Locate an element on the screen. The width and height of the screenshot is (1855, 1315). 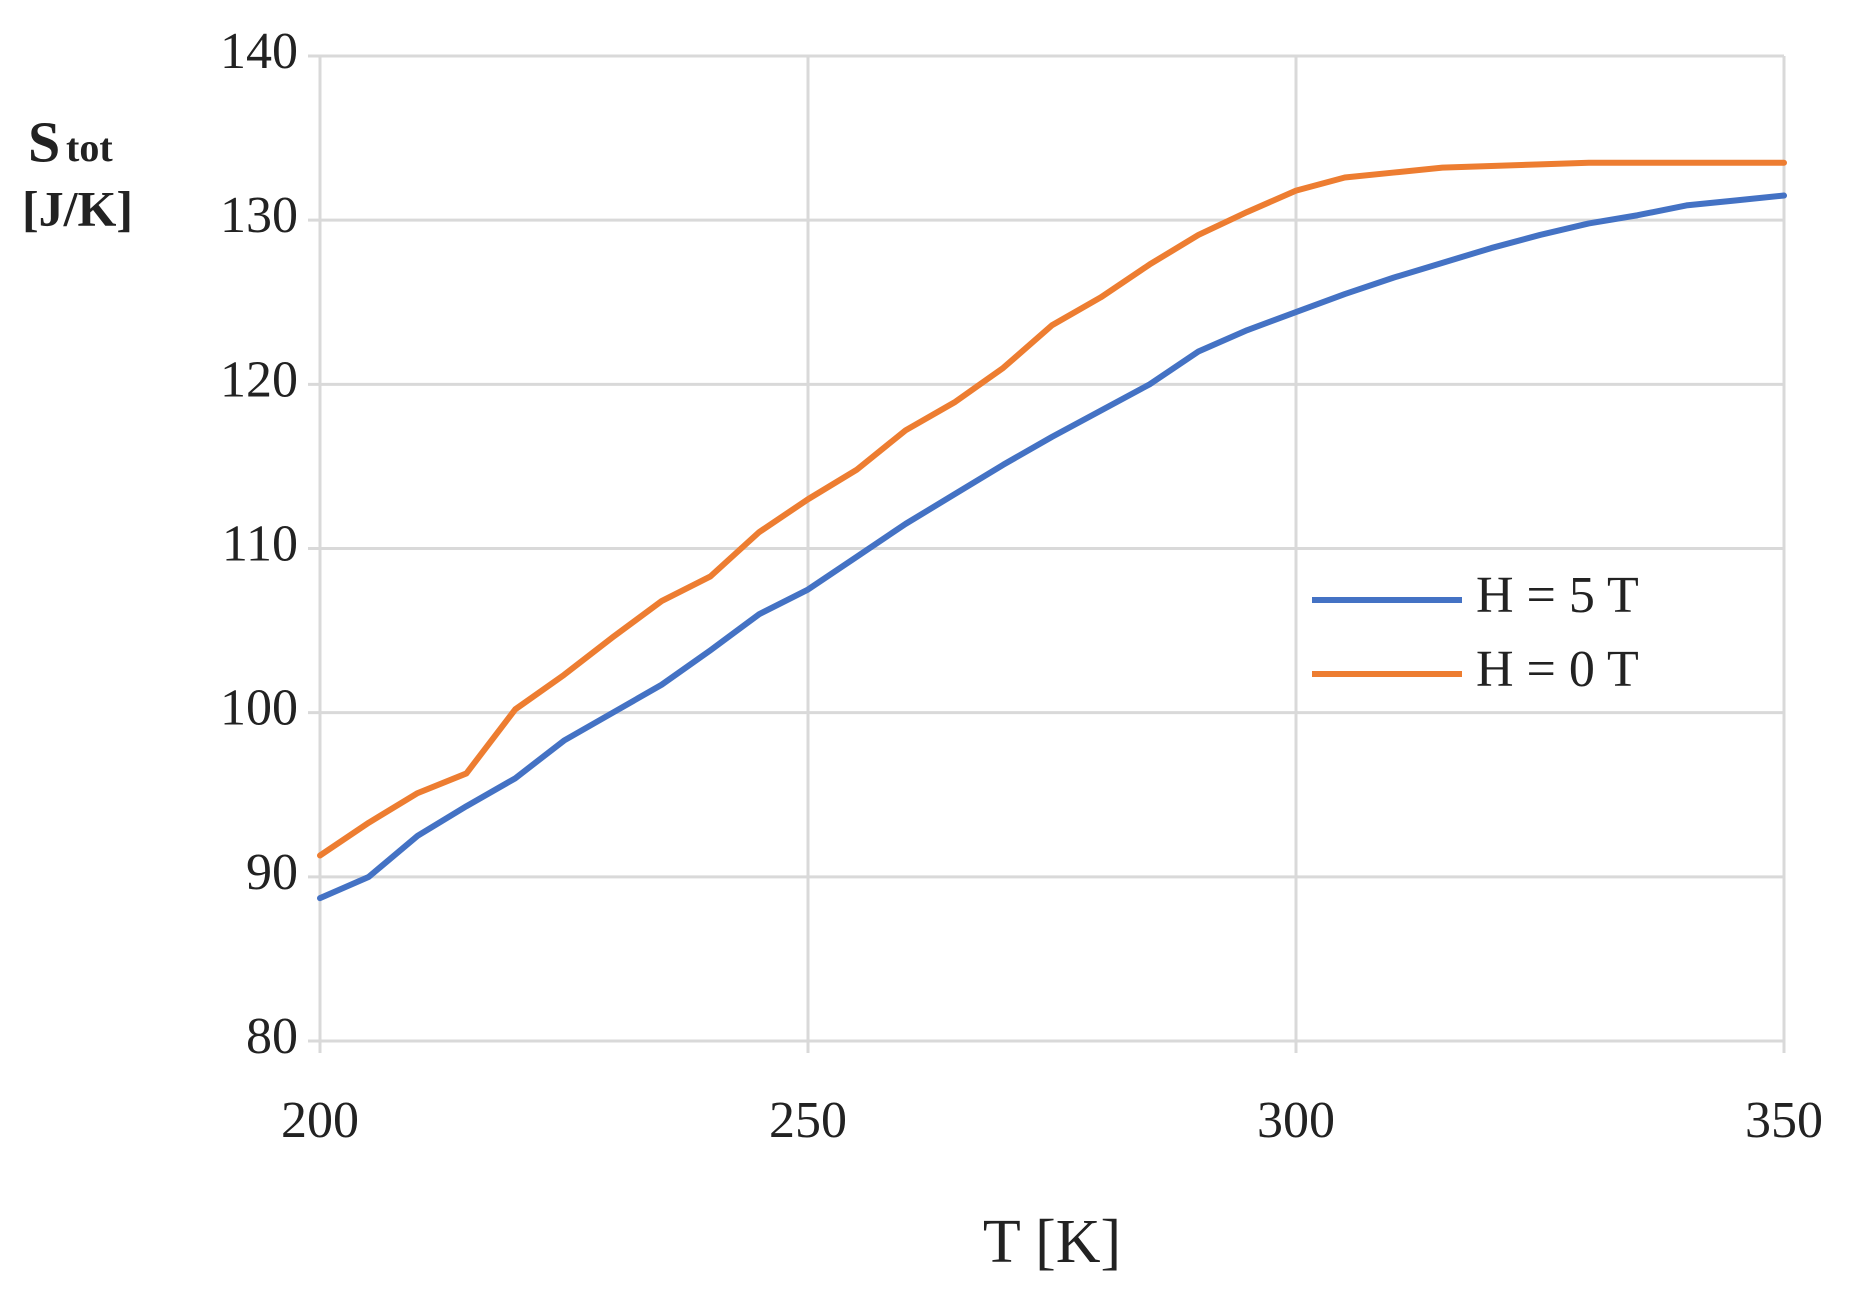
y-tick-label: 110 is located at coordinates (260, 543).